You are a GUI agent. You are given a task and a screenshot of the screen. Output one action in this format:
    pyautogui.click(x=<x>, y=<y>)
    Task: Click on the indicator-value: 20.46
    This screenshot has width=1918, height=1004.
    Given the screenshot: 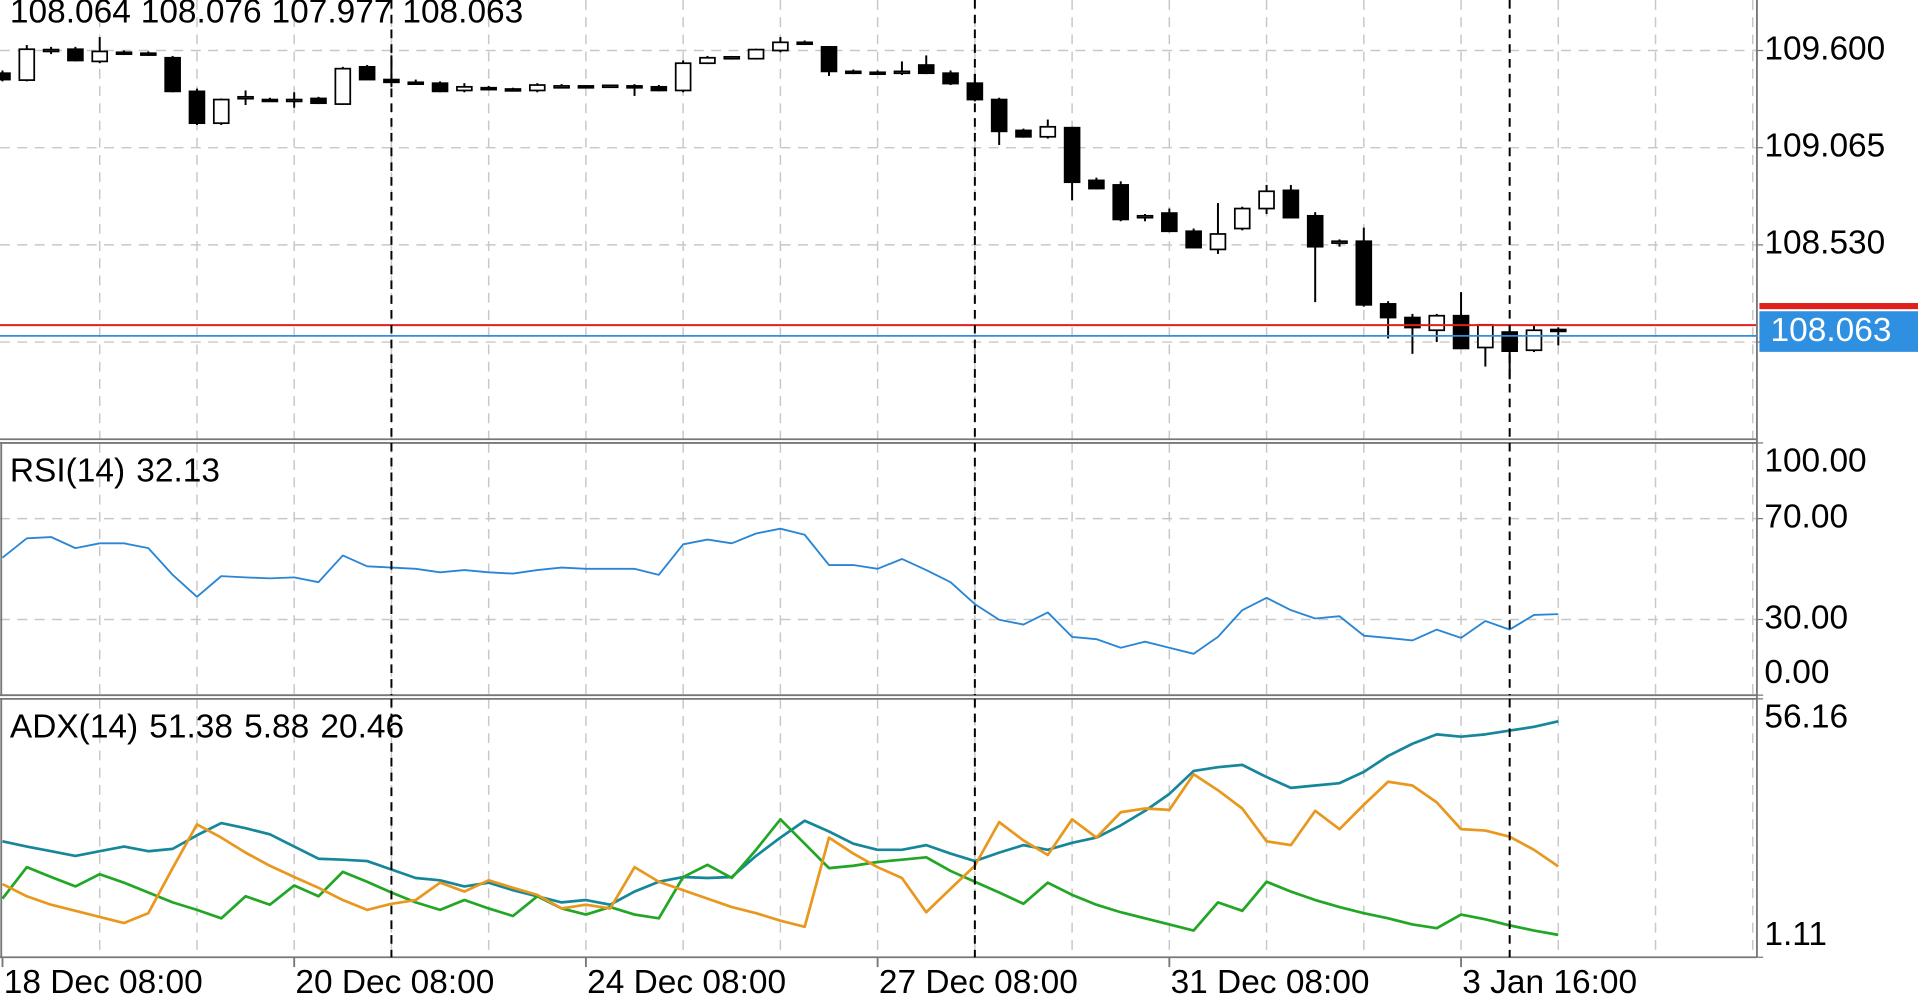 What is the action you would take?
    pyautogui.click(x=362, y=726)
    